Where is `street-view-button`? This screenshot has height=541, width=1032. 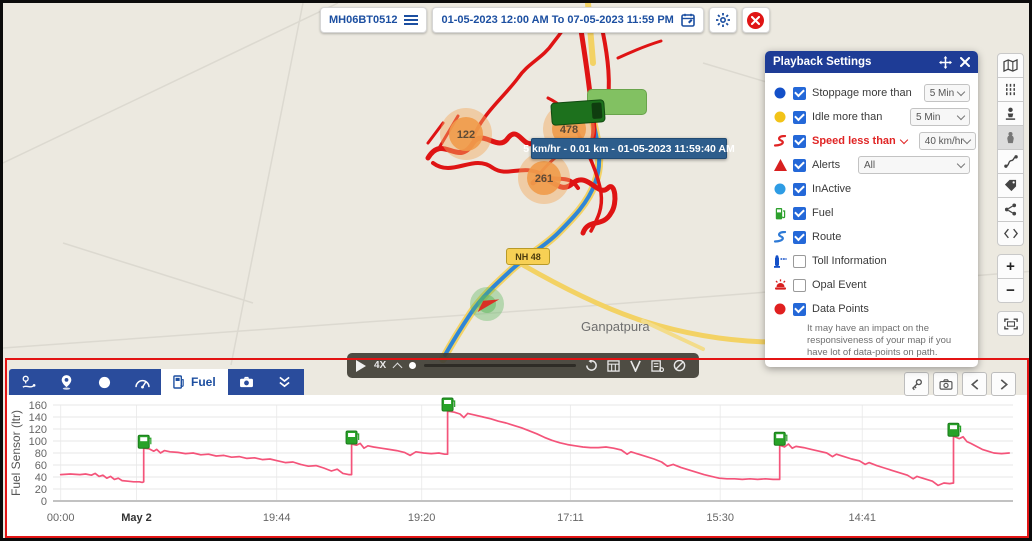 street-view-button is located at coordinates (1010, 113).